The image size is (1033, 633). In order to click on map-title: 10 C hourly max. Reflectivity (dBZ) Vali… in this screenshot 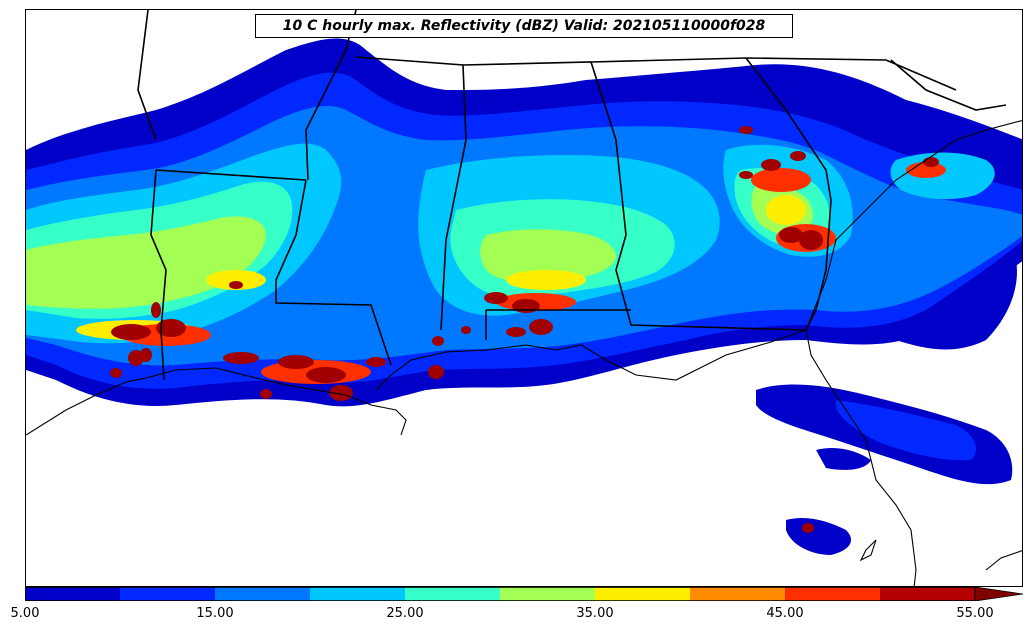, I will do `click(524, 26)`.